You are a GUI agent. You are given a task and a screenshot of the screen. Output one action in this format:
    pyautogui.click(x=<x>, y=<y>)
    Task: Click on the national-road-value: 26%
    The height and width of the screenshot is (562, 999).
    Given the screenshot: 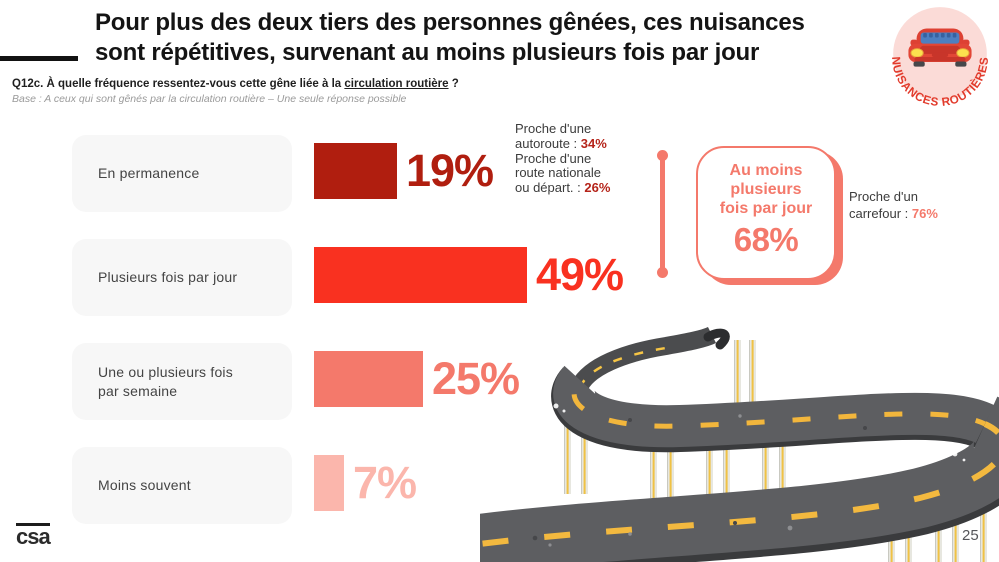 What is the action you would take?
    pyautogui.click(x=597, y=188)
    